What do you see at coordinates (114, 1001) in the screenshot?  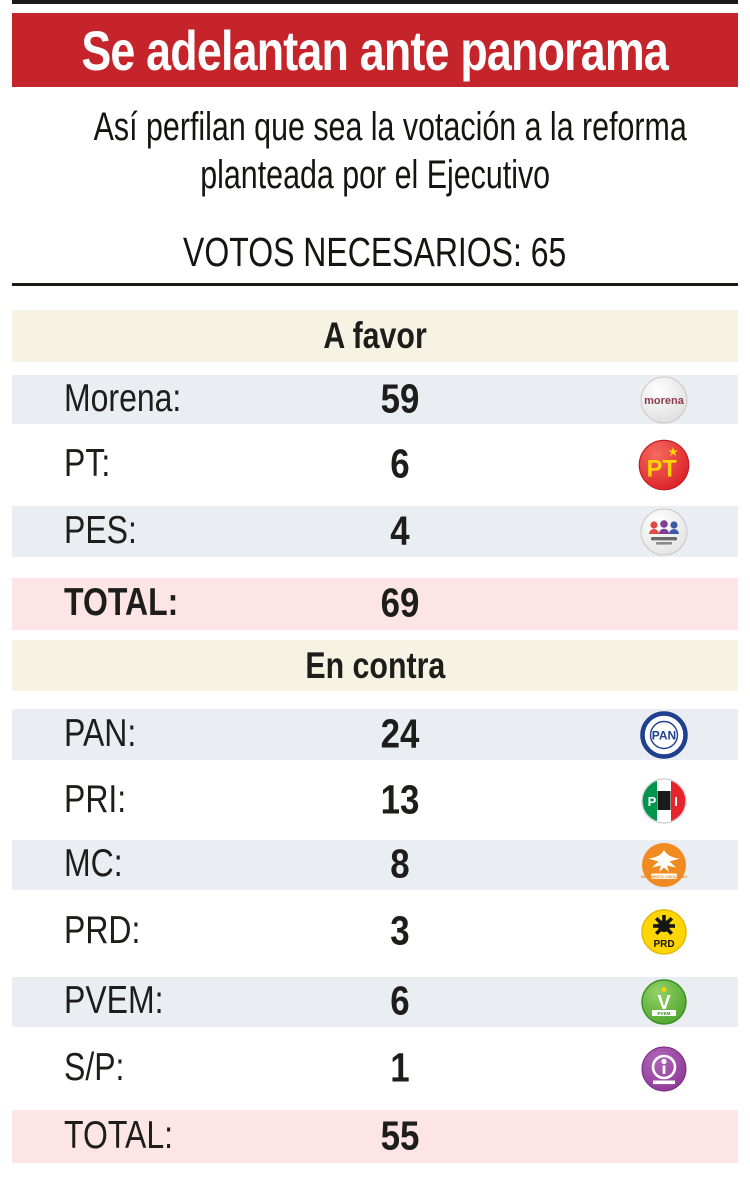 I see `party-name: PVEM:` at bounding box center [114, 1001].